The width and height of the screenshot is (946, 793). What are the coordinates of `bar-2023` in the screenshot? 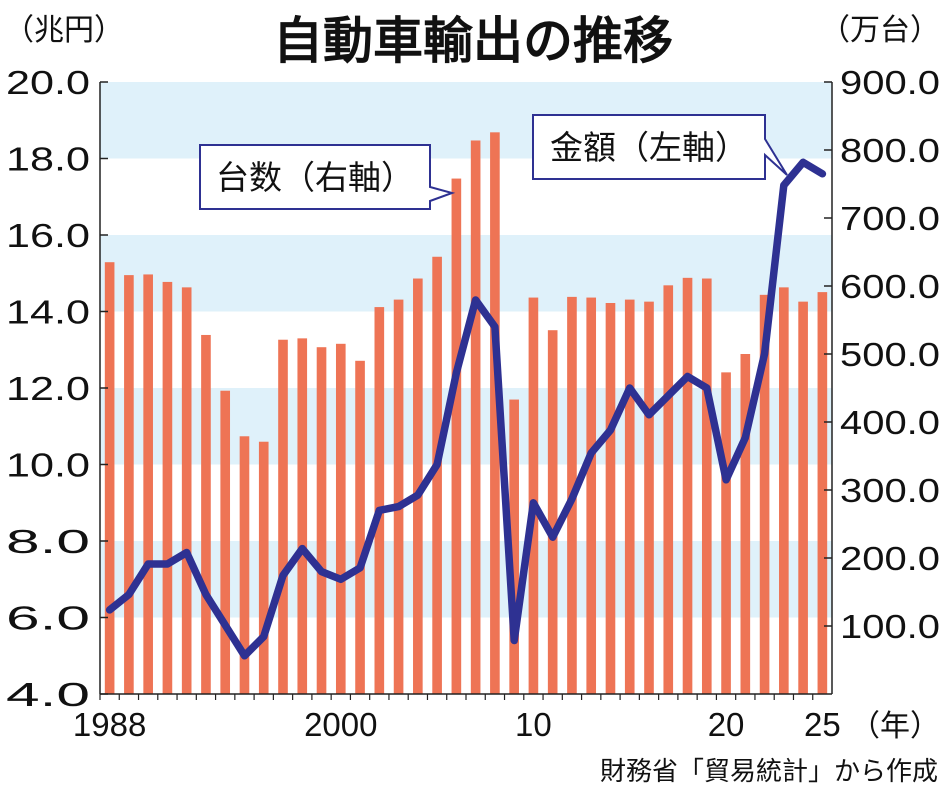 It's located at (784, 490).